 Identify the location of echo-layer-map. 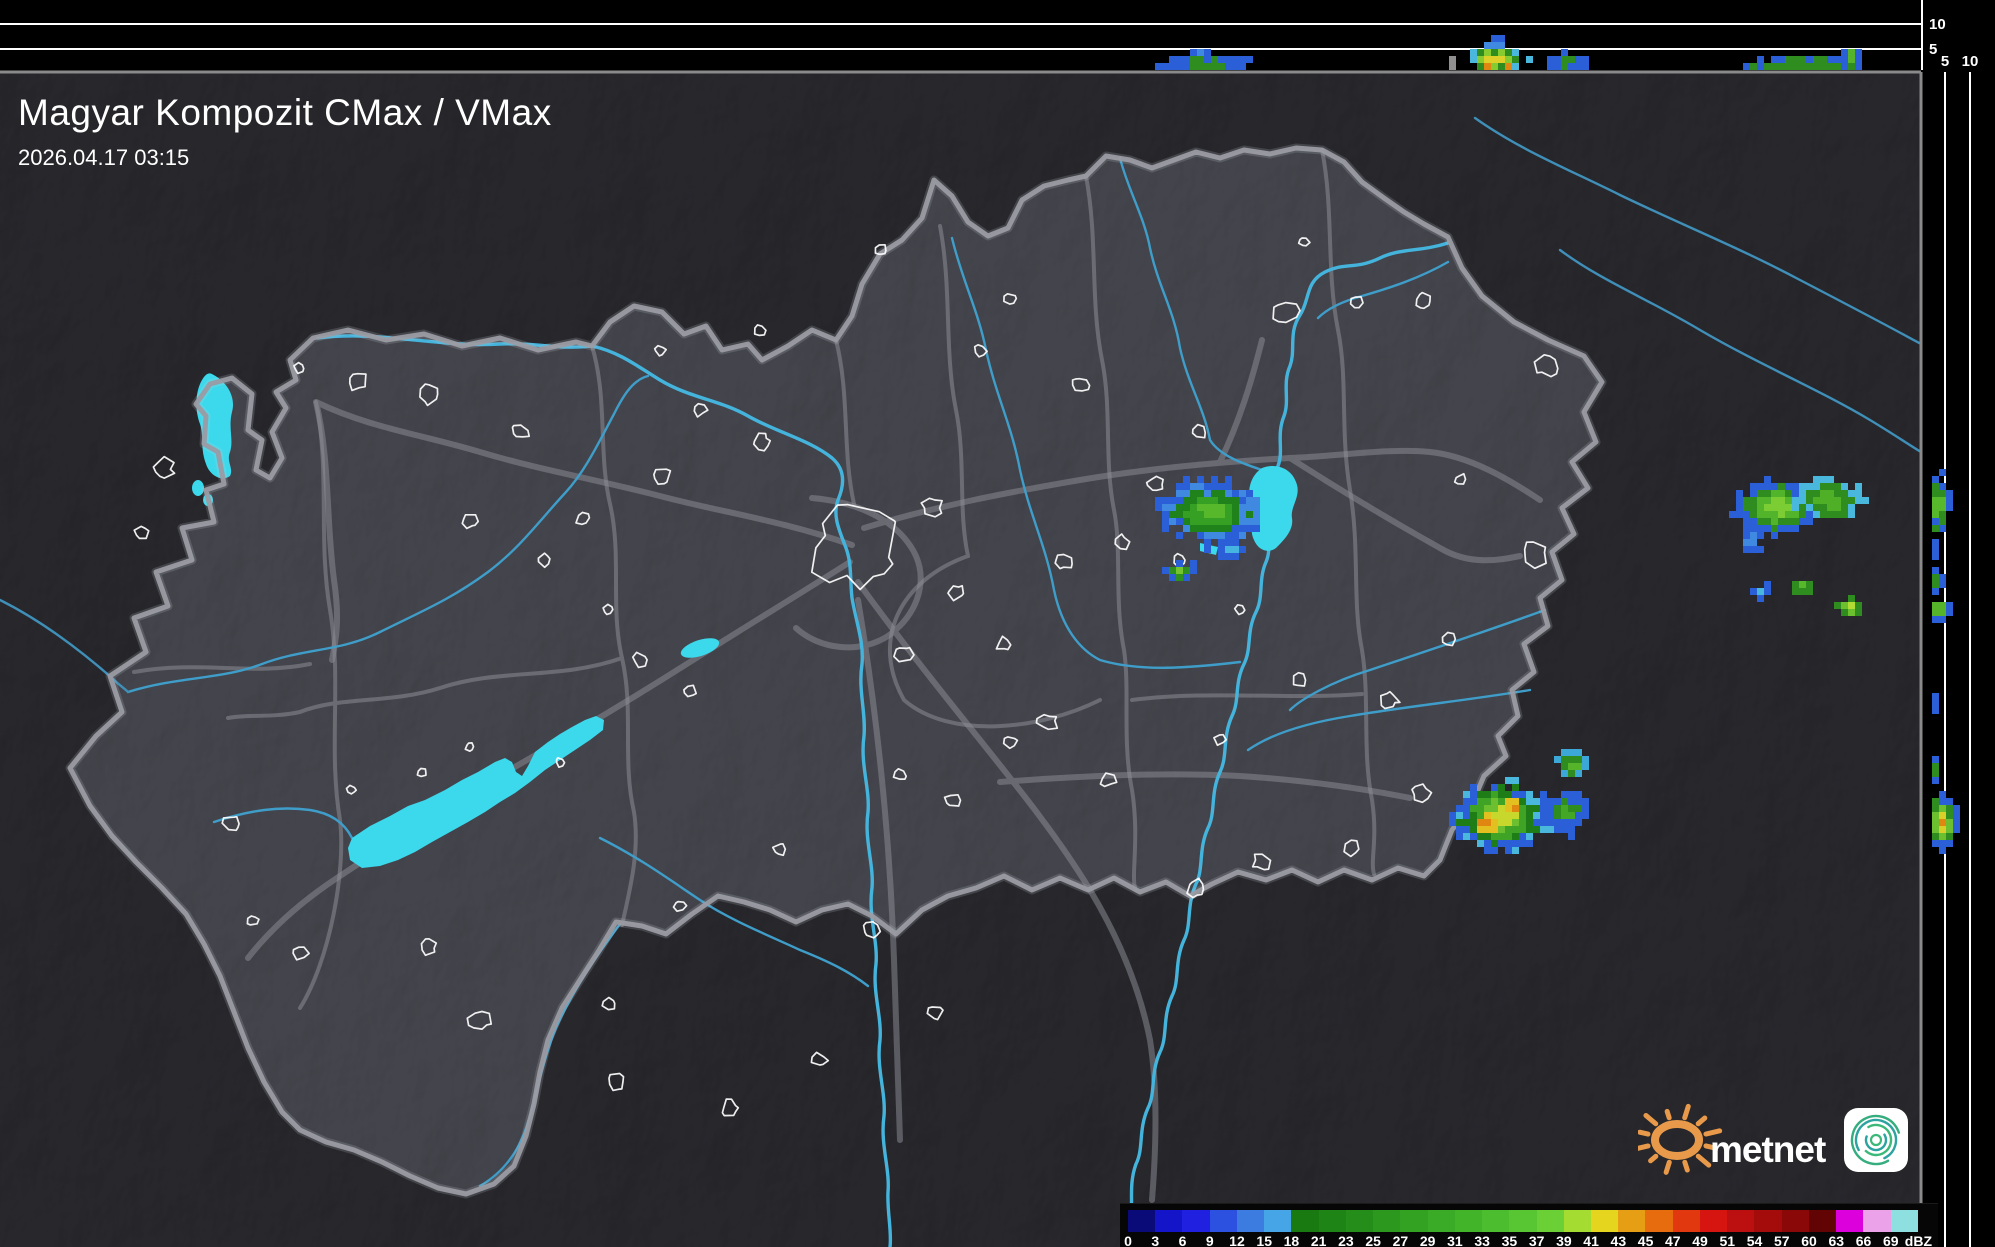
(1512, 665).